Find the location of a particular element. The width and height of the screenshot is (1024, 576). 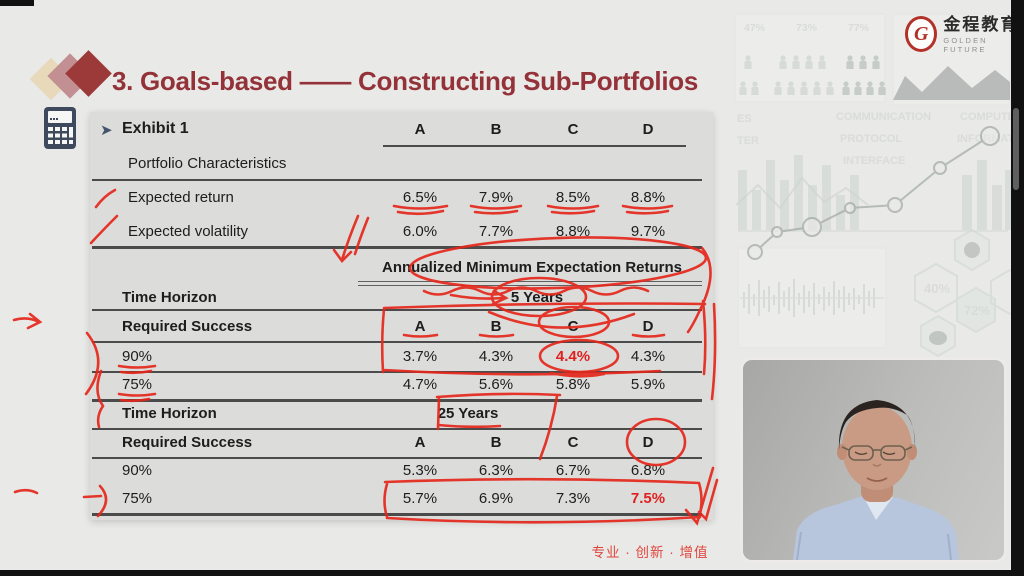

table-row: 75% 4.7% 5.6% 5.8% 5.9% is located at coordinates (401, 386).